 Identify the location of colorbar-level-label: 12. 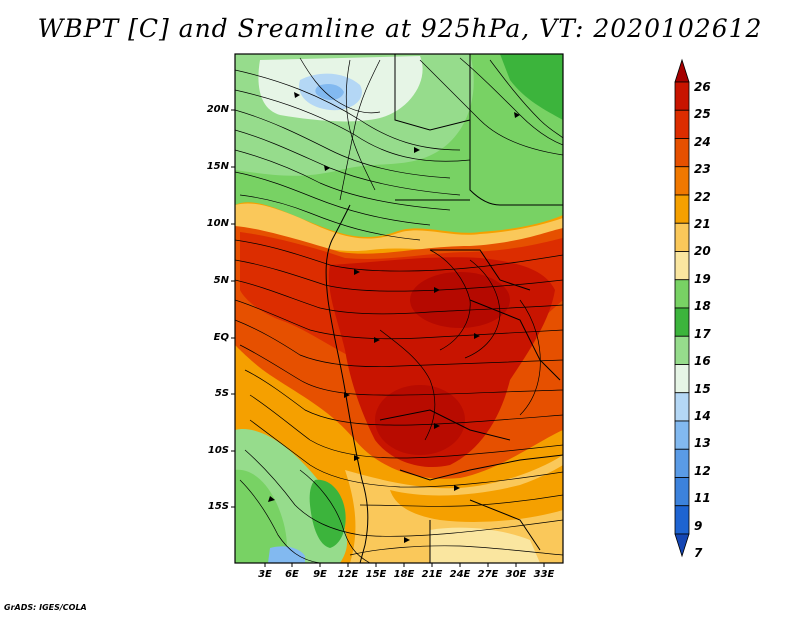
(702, 470).